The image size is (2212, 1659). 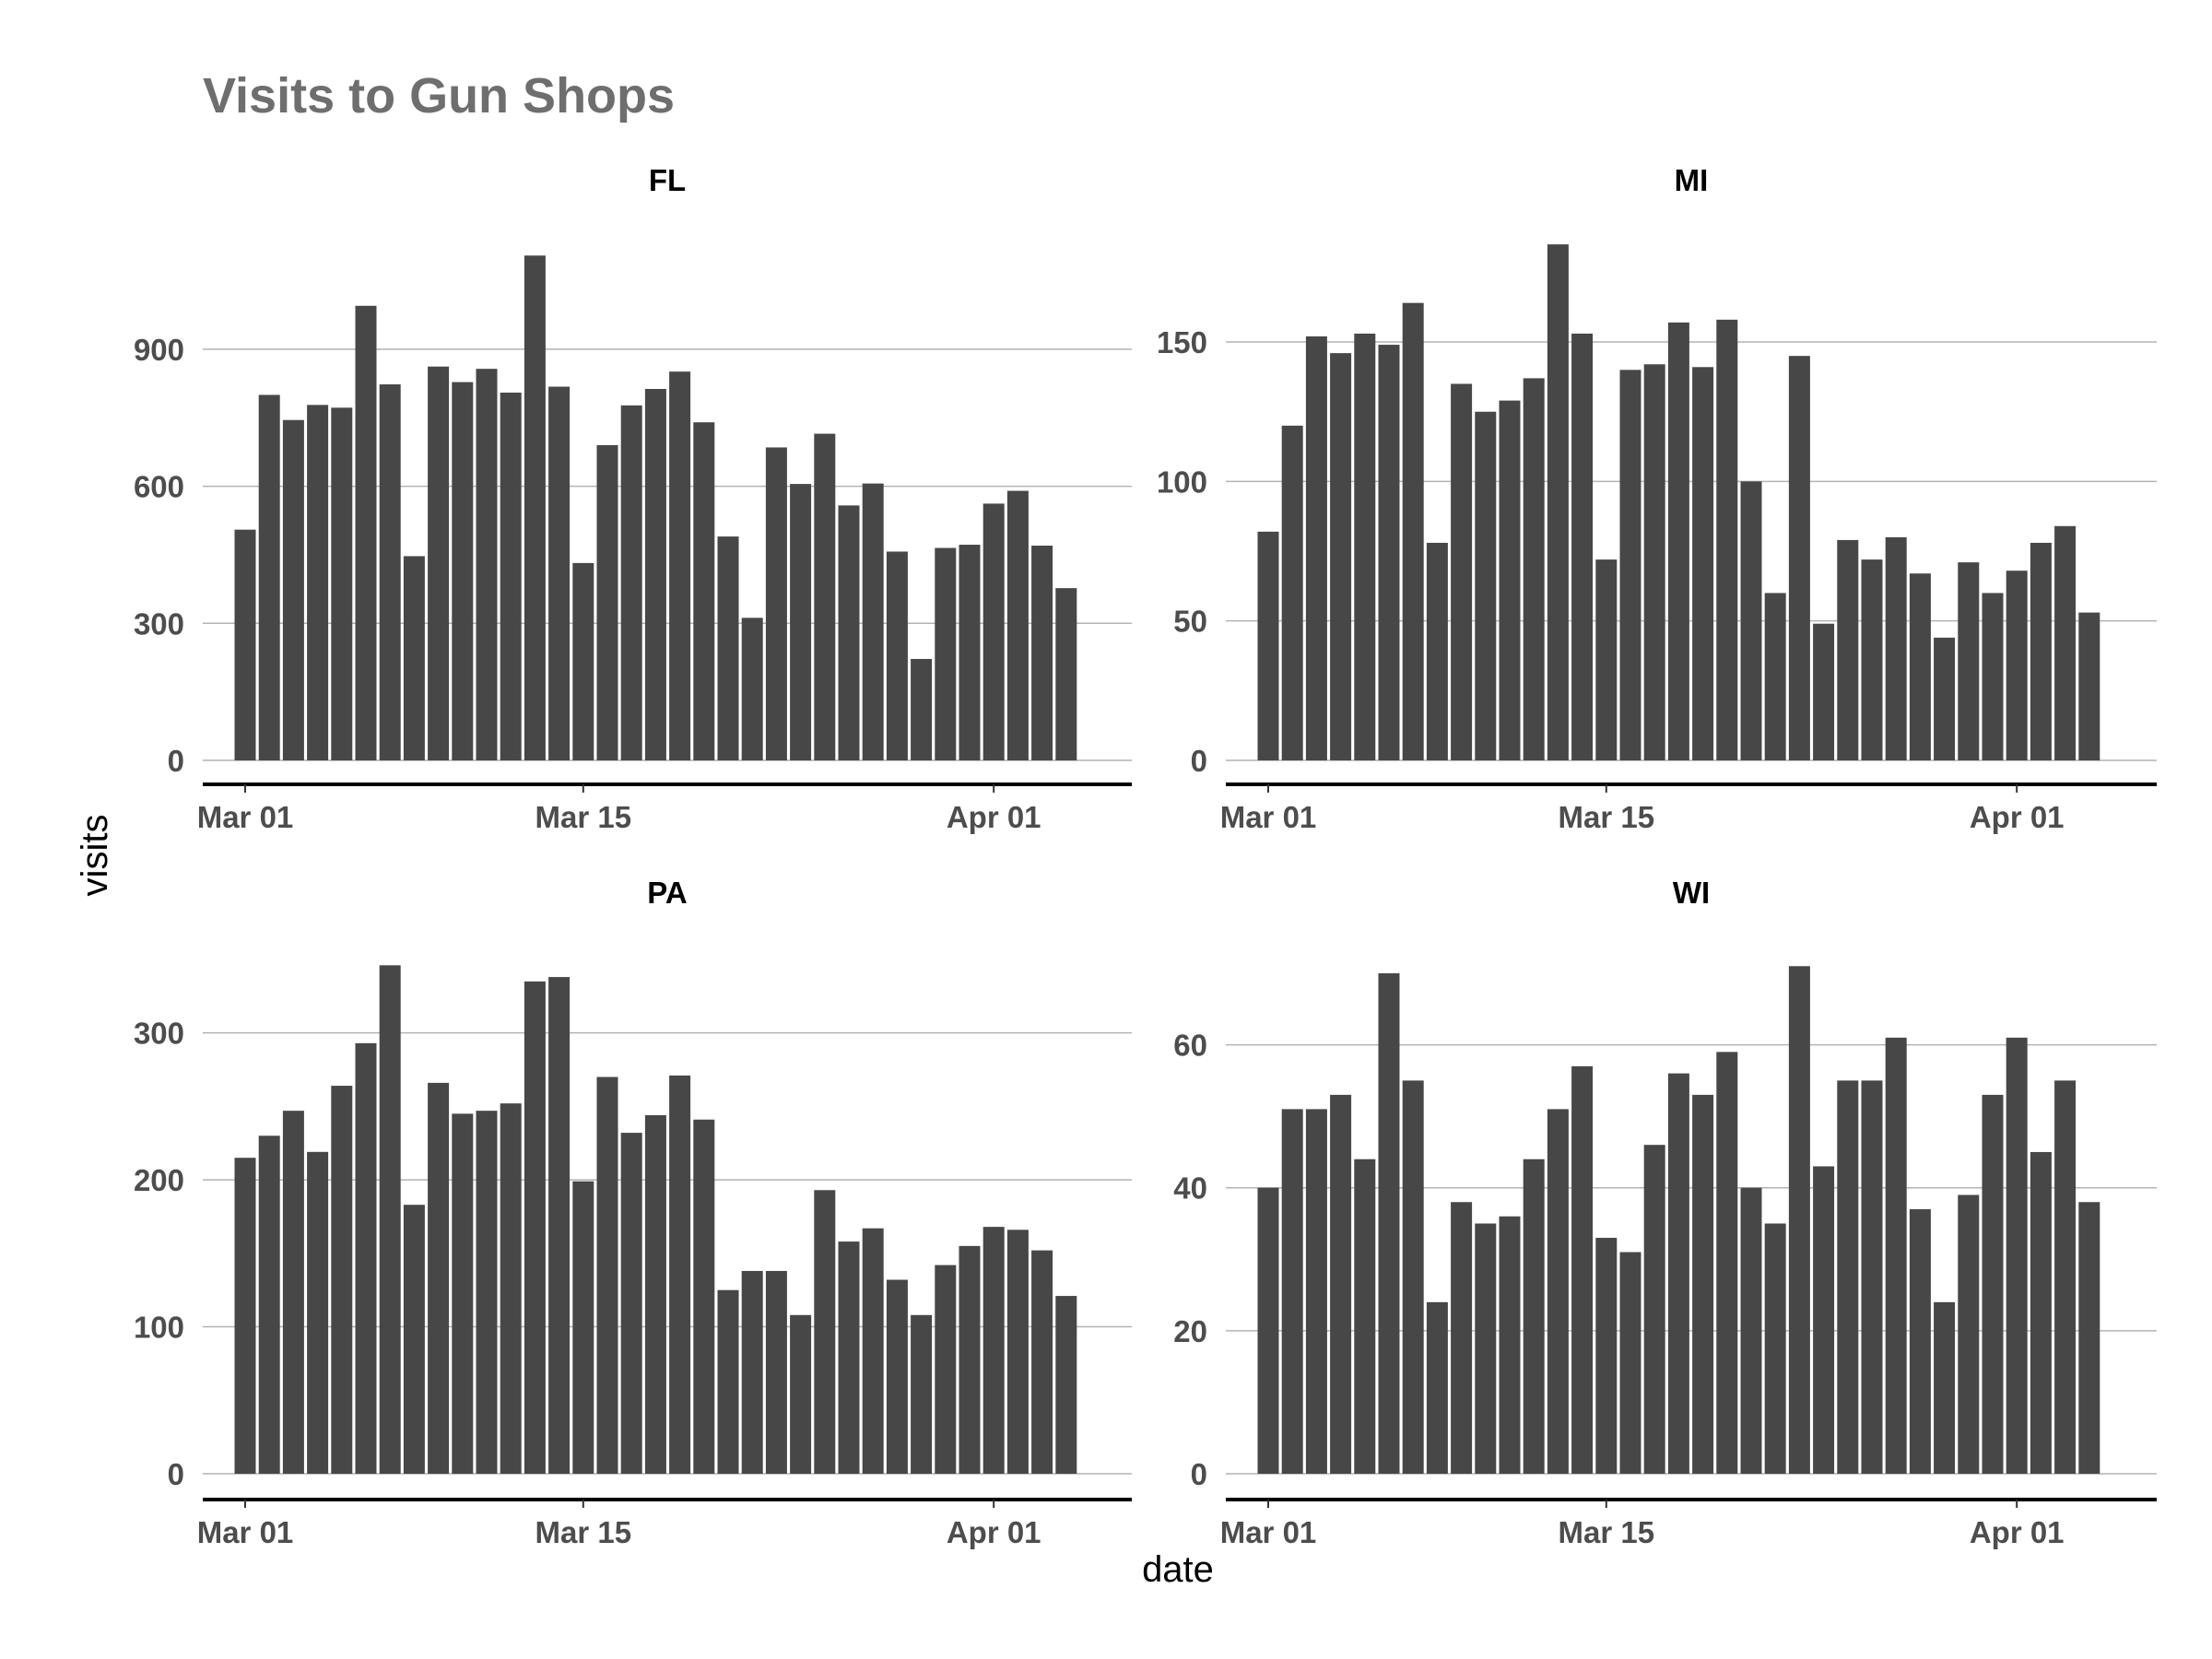 I want to click on y-tick-label: 40, so click(x=1190, y=1188).